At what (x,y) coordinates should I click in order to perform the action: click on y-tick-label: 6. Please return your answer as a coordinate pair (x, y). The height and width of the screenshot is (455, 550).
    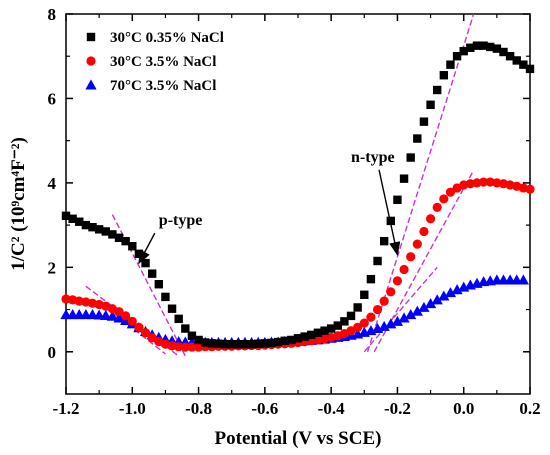
    Looking at the image, I should click on (52, 98).